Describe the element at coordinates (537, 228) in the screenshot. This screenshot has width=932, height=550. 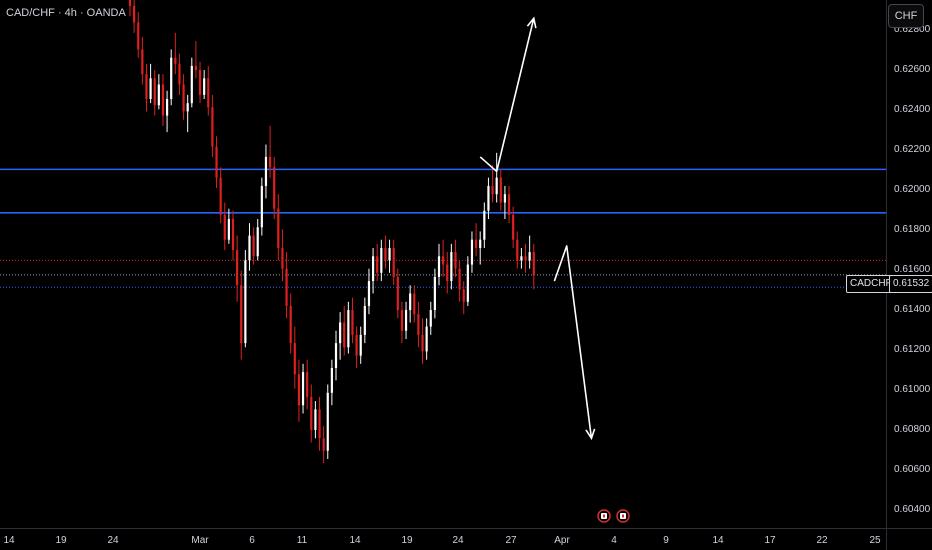
I see `drawing-arrows` at that location.